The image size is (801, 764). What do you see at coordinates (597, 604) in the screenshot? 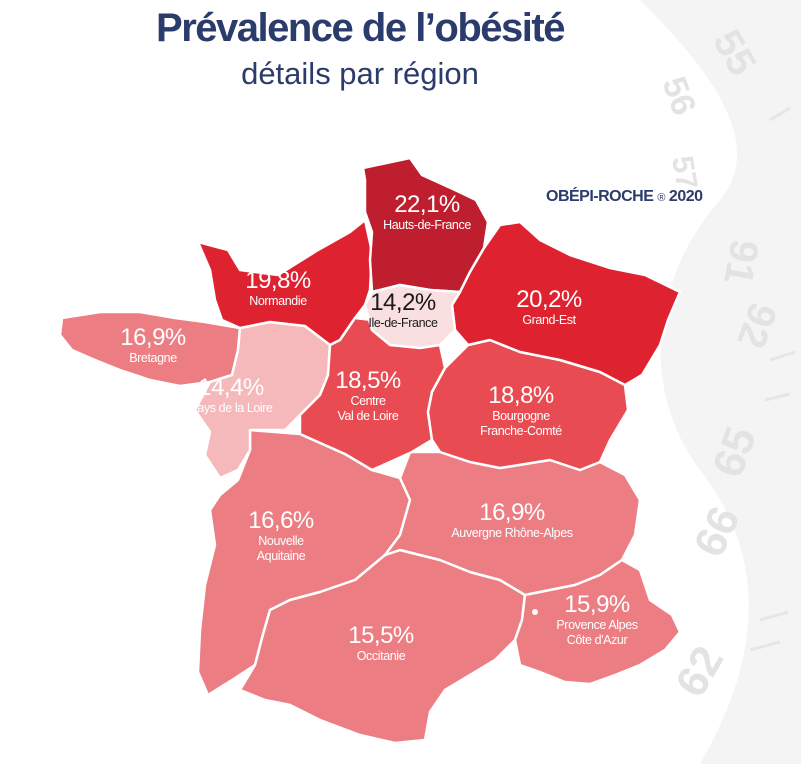
I see `value: 15,9%` at bounding box center [597, 604].